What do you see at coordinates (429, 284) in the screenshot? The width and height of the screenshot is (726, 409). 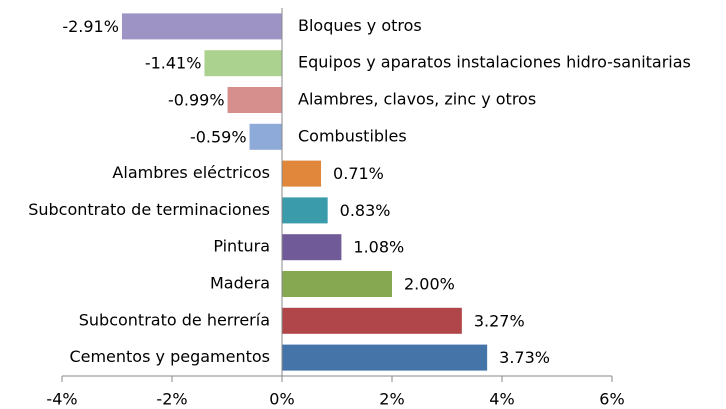 I see `value-label: 2.00%` at bounding box center [429, 284].